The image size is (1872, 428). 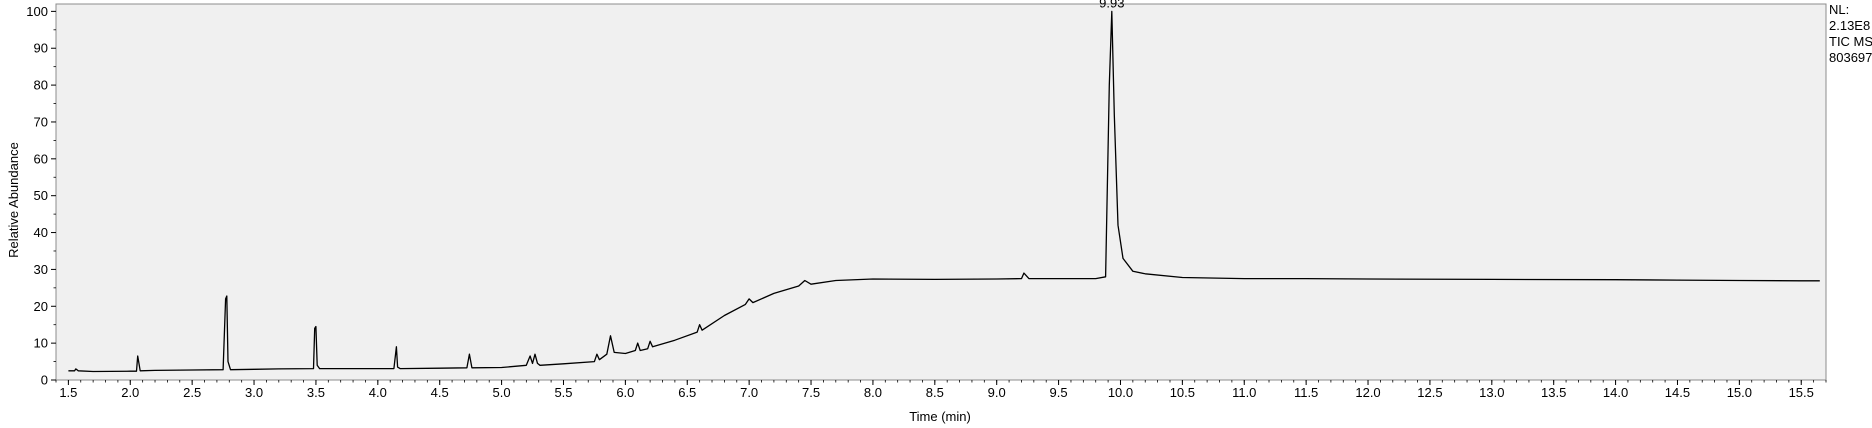 I want to click on x-tick-label: 11.0, so click(x=1244, y=392).